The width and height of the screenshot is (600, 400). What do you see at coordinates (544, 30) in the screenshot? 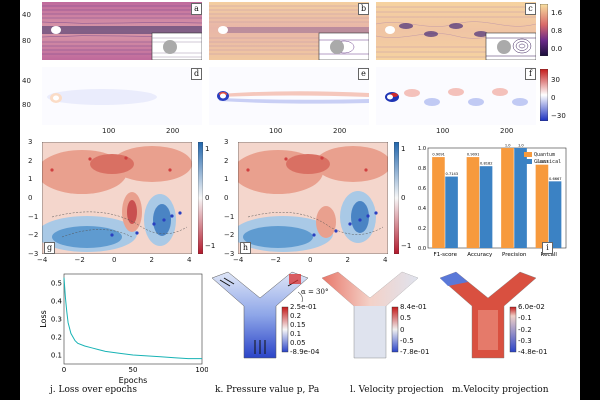
I see `velocity-colorbar` at bounding box center [544, 30].